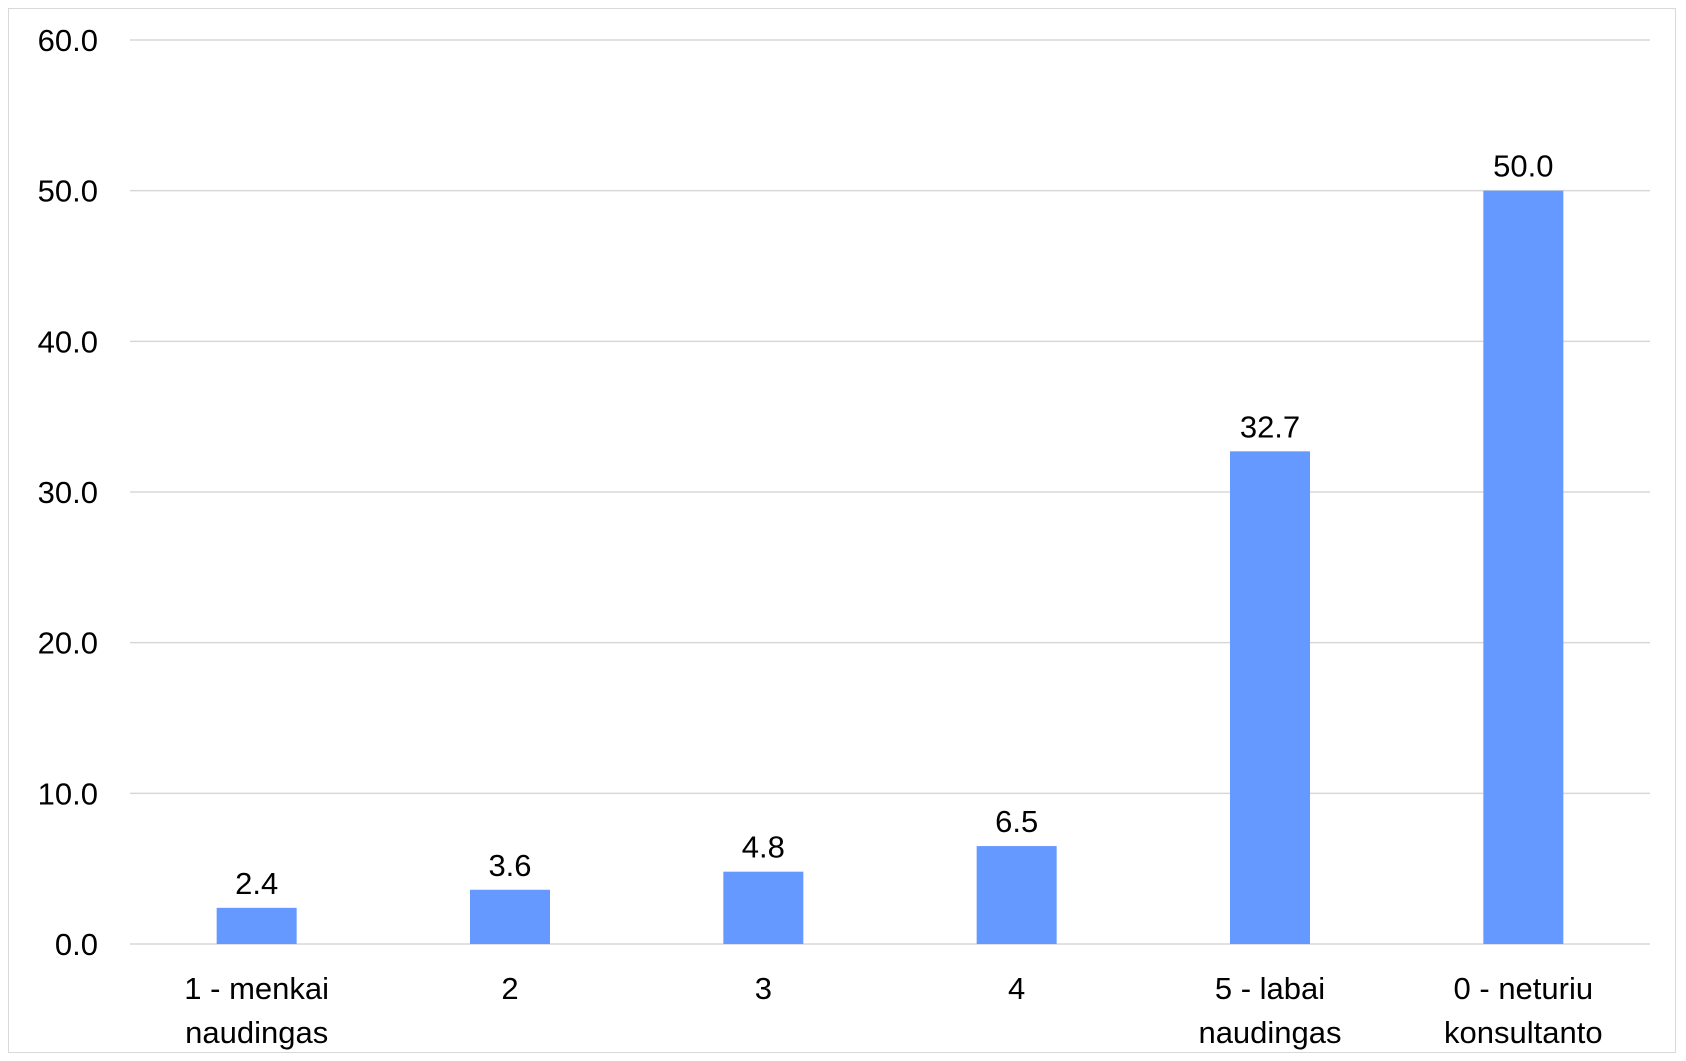 Image resolution: width=1686 pixels, height=1061 pixels. Describe the element at coordinates (76, 944) in the screenshot. I see `y-tick-label: 0.0` at that location.